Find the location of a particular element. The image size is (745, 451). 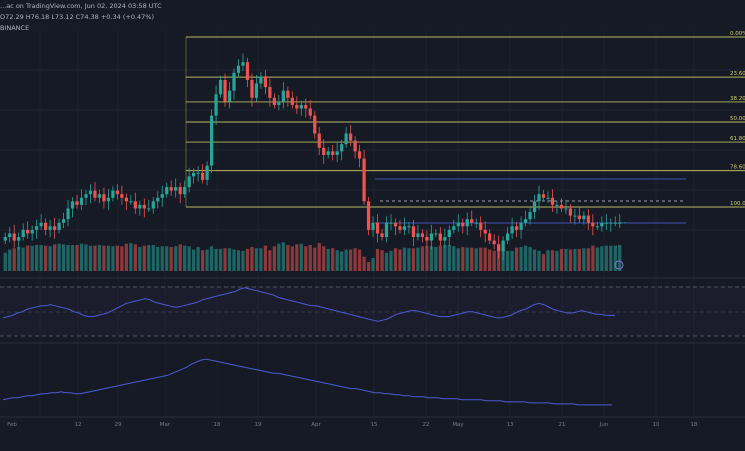

fib-level-label-1: 23.60% is located at coordinates (737, 74).